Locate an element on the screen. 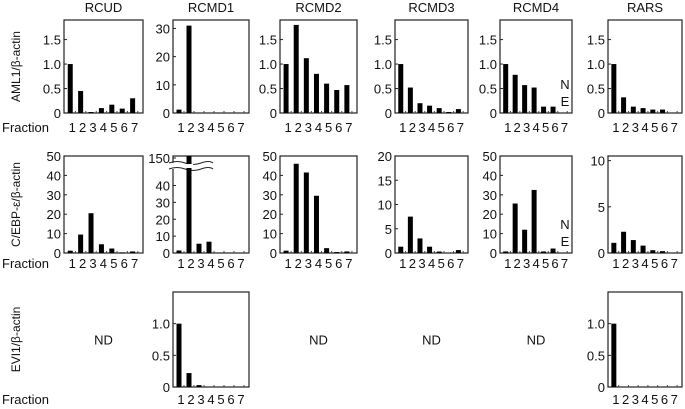 Image resolution: width=685 pixels, height=409 pixels. fraction-label: Fraction is located at coordinates (25, 263).